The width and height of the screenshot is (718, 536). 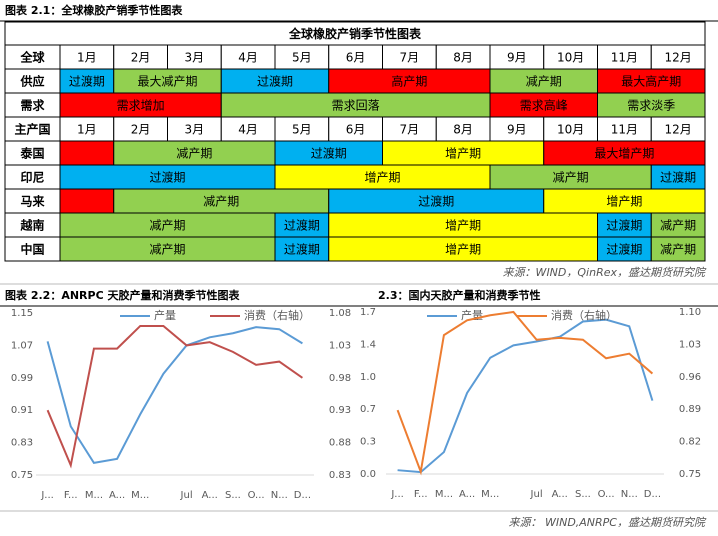 I want to click on legend-label: 消费（右轴）, so click(x=584, y=315).